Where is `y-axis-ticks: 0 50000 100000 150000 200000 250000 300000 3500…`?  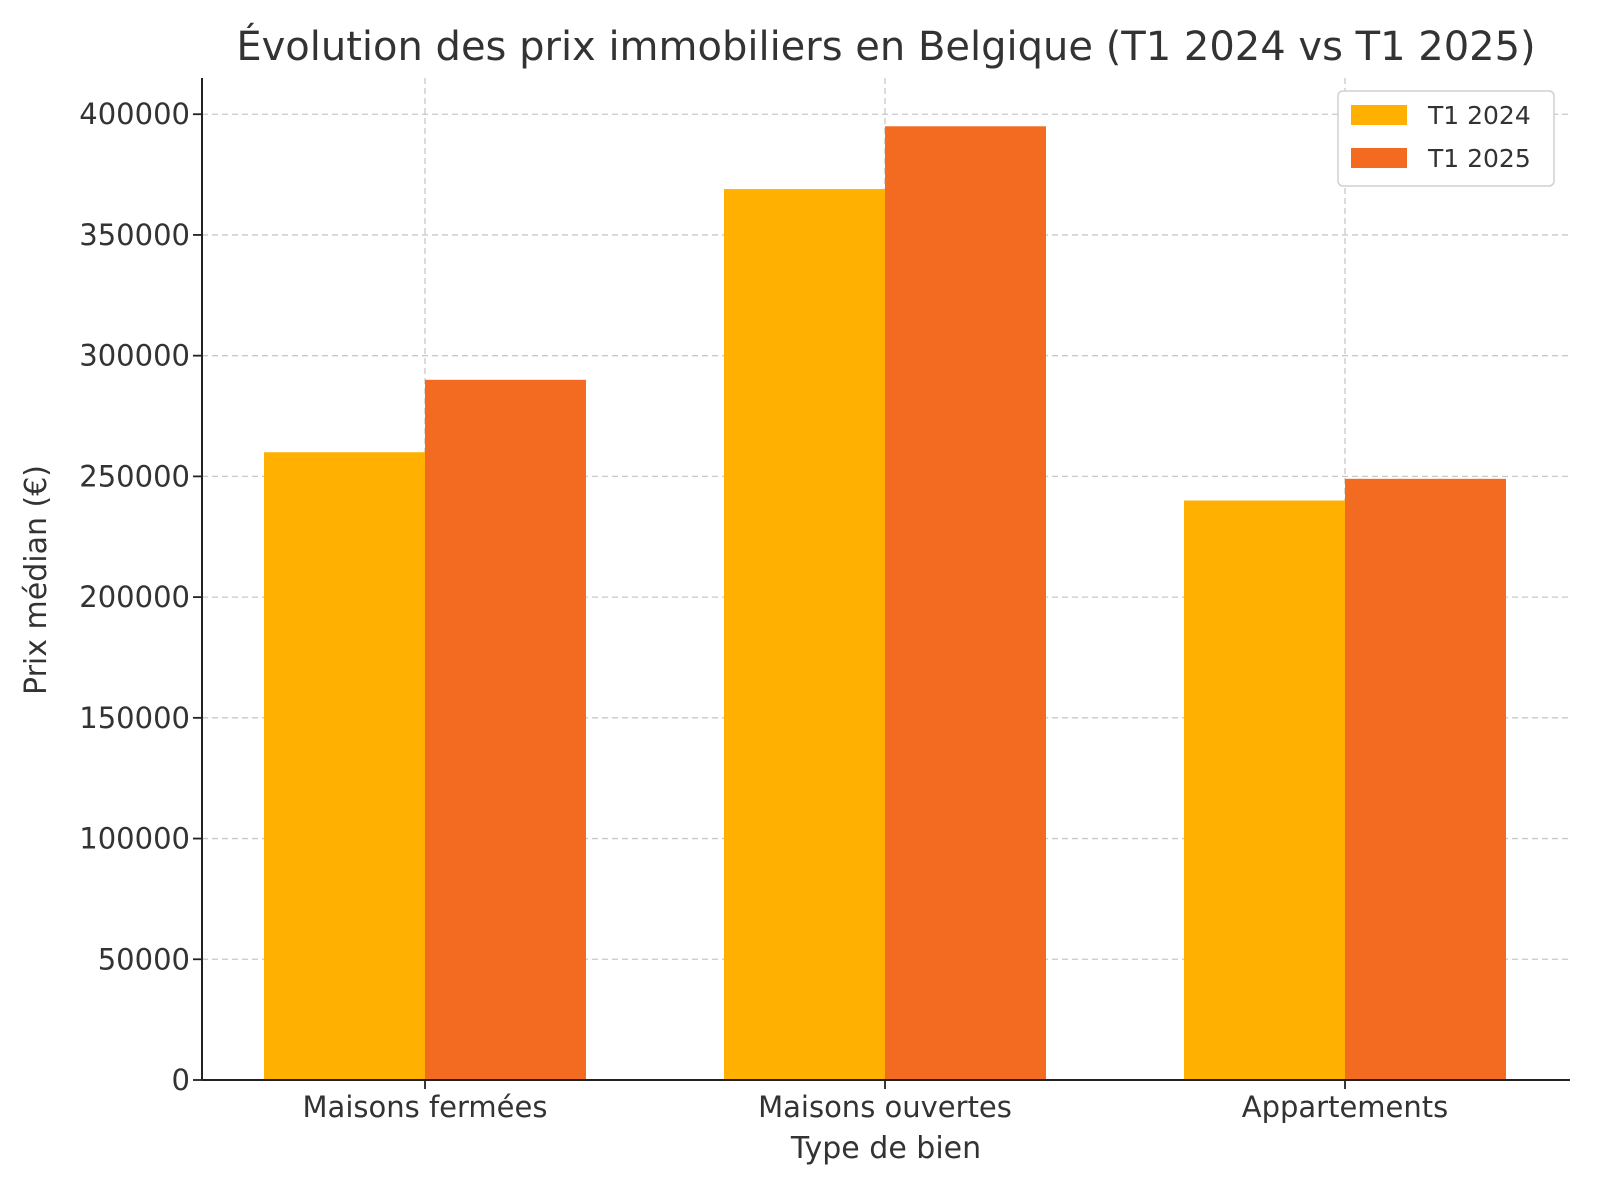 y-axis-ticks: 0 50000 100000 150000 200000 250000 300000 3500… is located at coordinates (140, 597).